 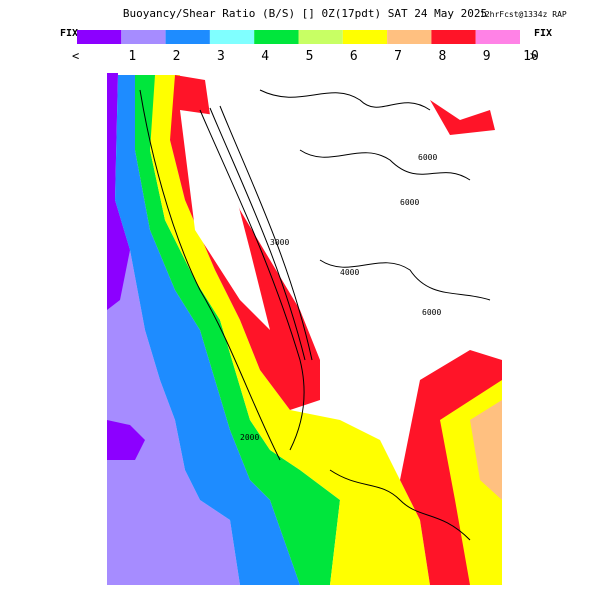 What do you see at coordinates (398, 56) in the screenshot?
I see `legend-label: 7` at bounding box center [398, 56].